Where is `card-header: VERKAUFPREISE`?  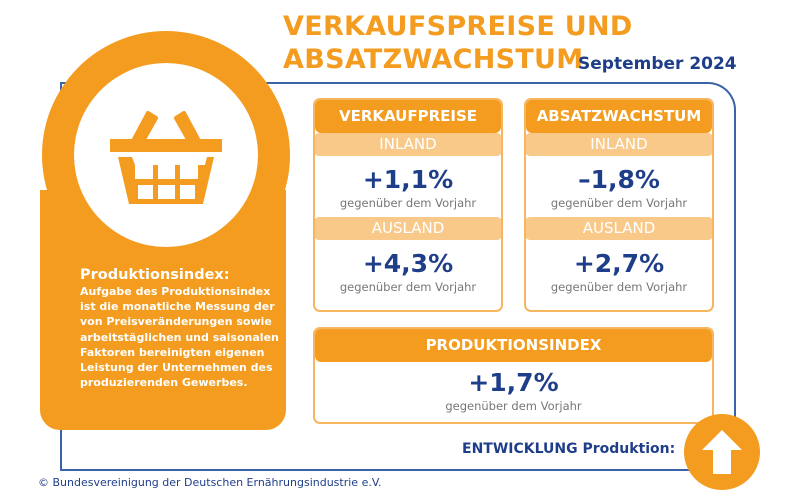
card-header: VERKAUFPREISE is located at coordinates (408, 116).